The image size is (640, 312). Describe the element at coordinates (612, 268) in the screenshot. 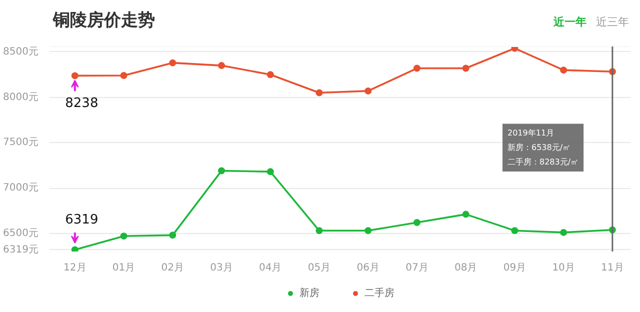

I see `x-tick-label: 11月` at that location.